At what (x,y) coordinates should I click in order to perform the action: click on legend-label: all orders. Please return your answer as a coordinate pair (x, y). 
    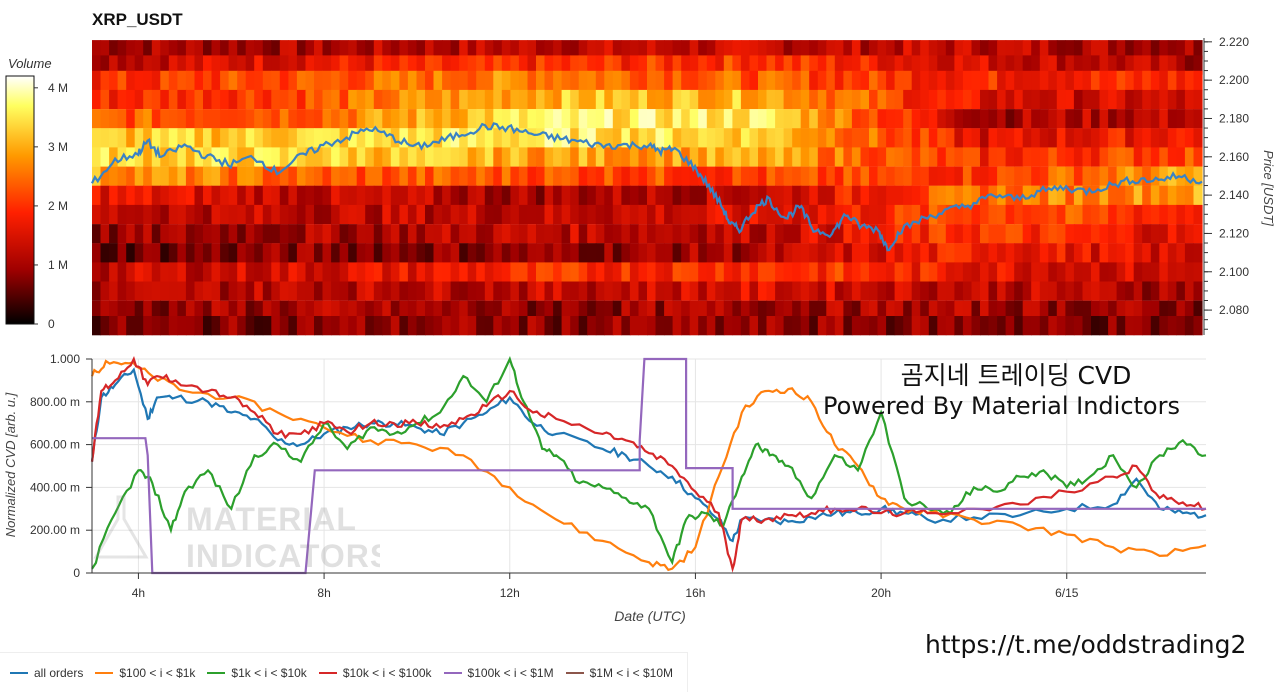
    Looking at the image, I should click on (59, 672).